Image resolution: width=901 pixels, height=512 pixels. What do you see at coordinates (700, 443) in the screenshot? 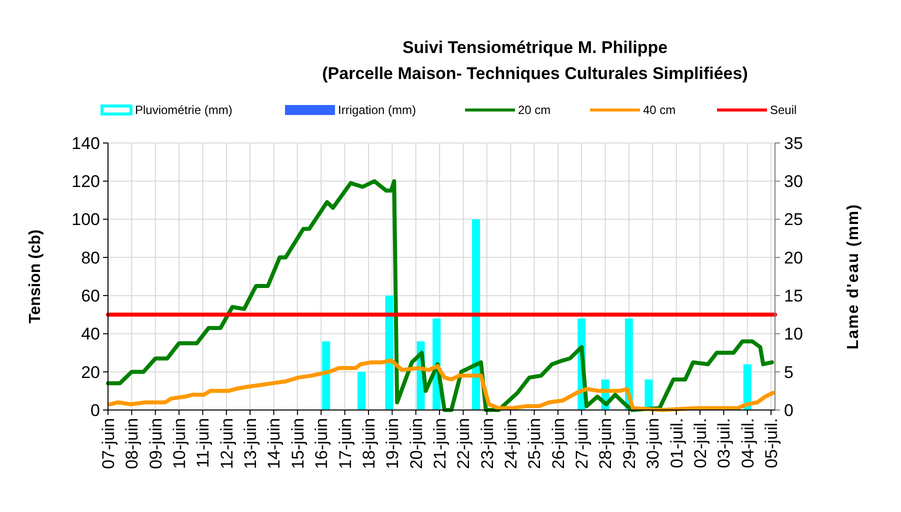
I see `x-tick-label: 02-juil.` at bounding box center [700, 443].